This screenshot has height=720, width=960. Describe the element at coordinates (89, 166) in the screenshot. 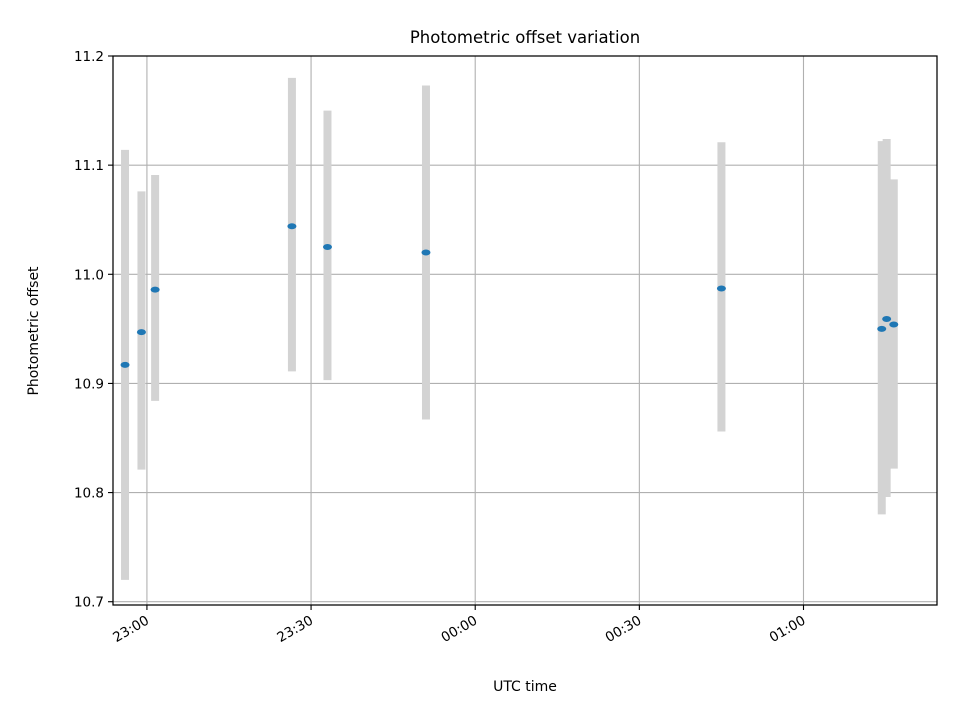

I see `y-tick-label: 11.1` at that location.